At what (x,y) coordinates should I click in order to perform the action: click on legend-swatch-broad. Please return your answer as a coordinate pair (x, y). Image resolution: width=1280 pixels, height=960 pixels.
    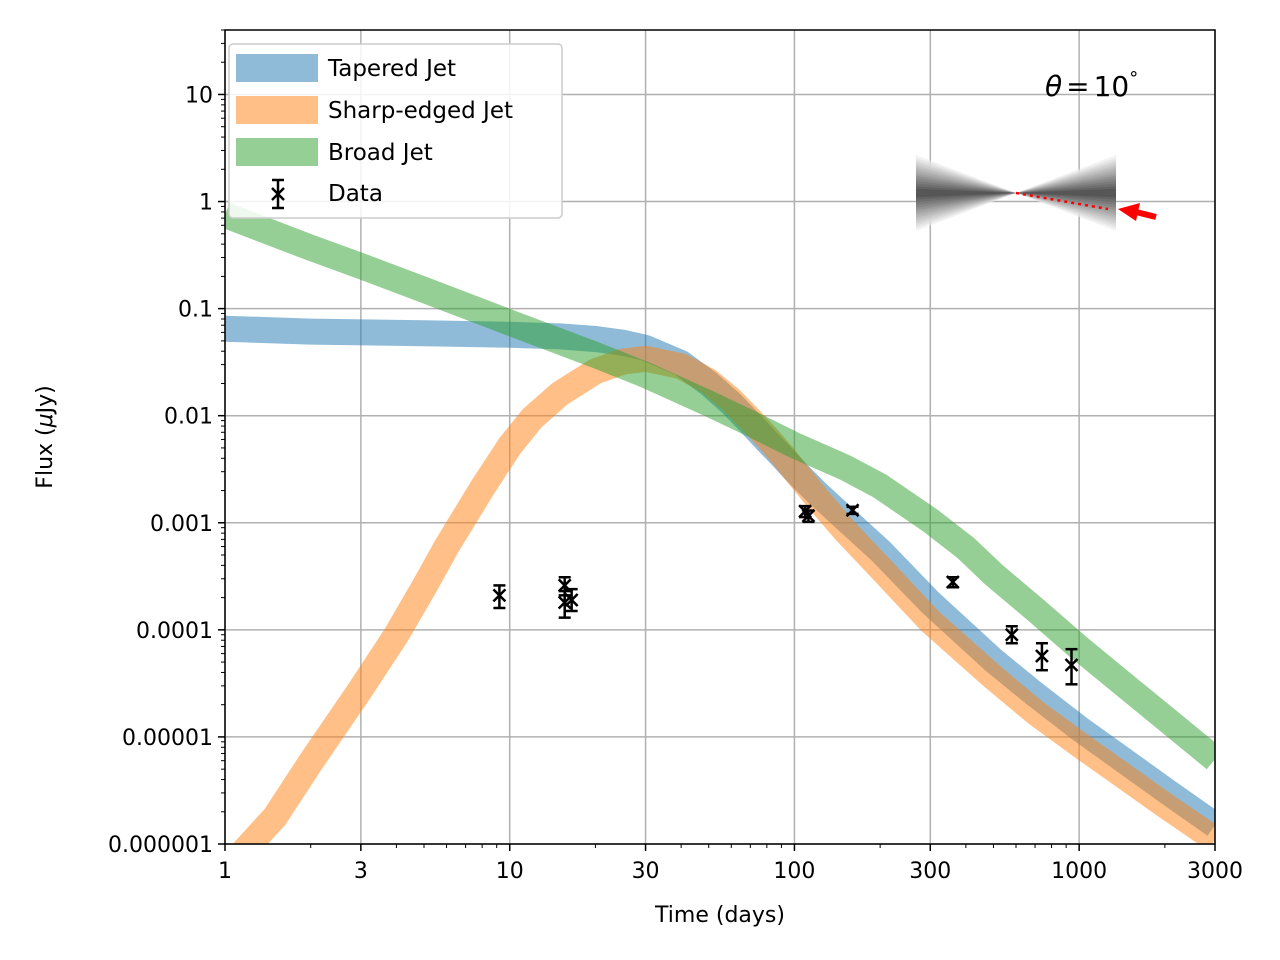
    Looking at the image, I should click on (277, 152).